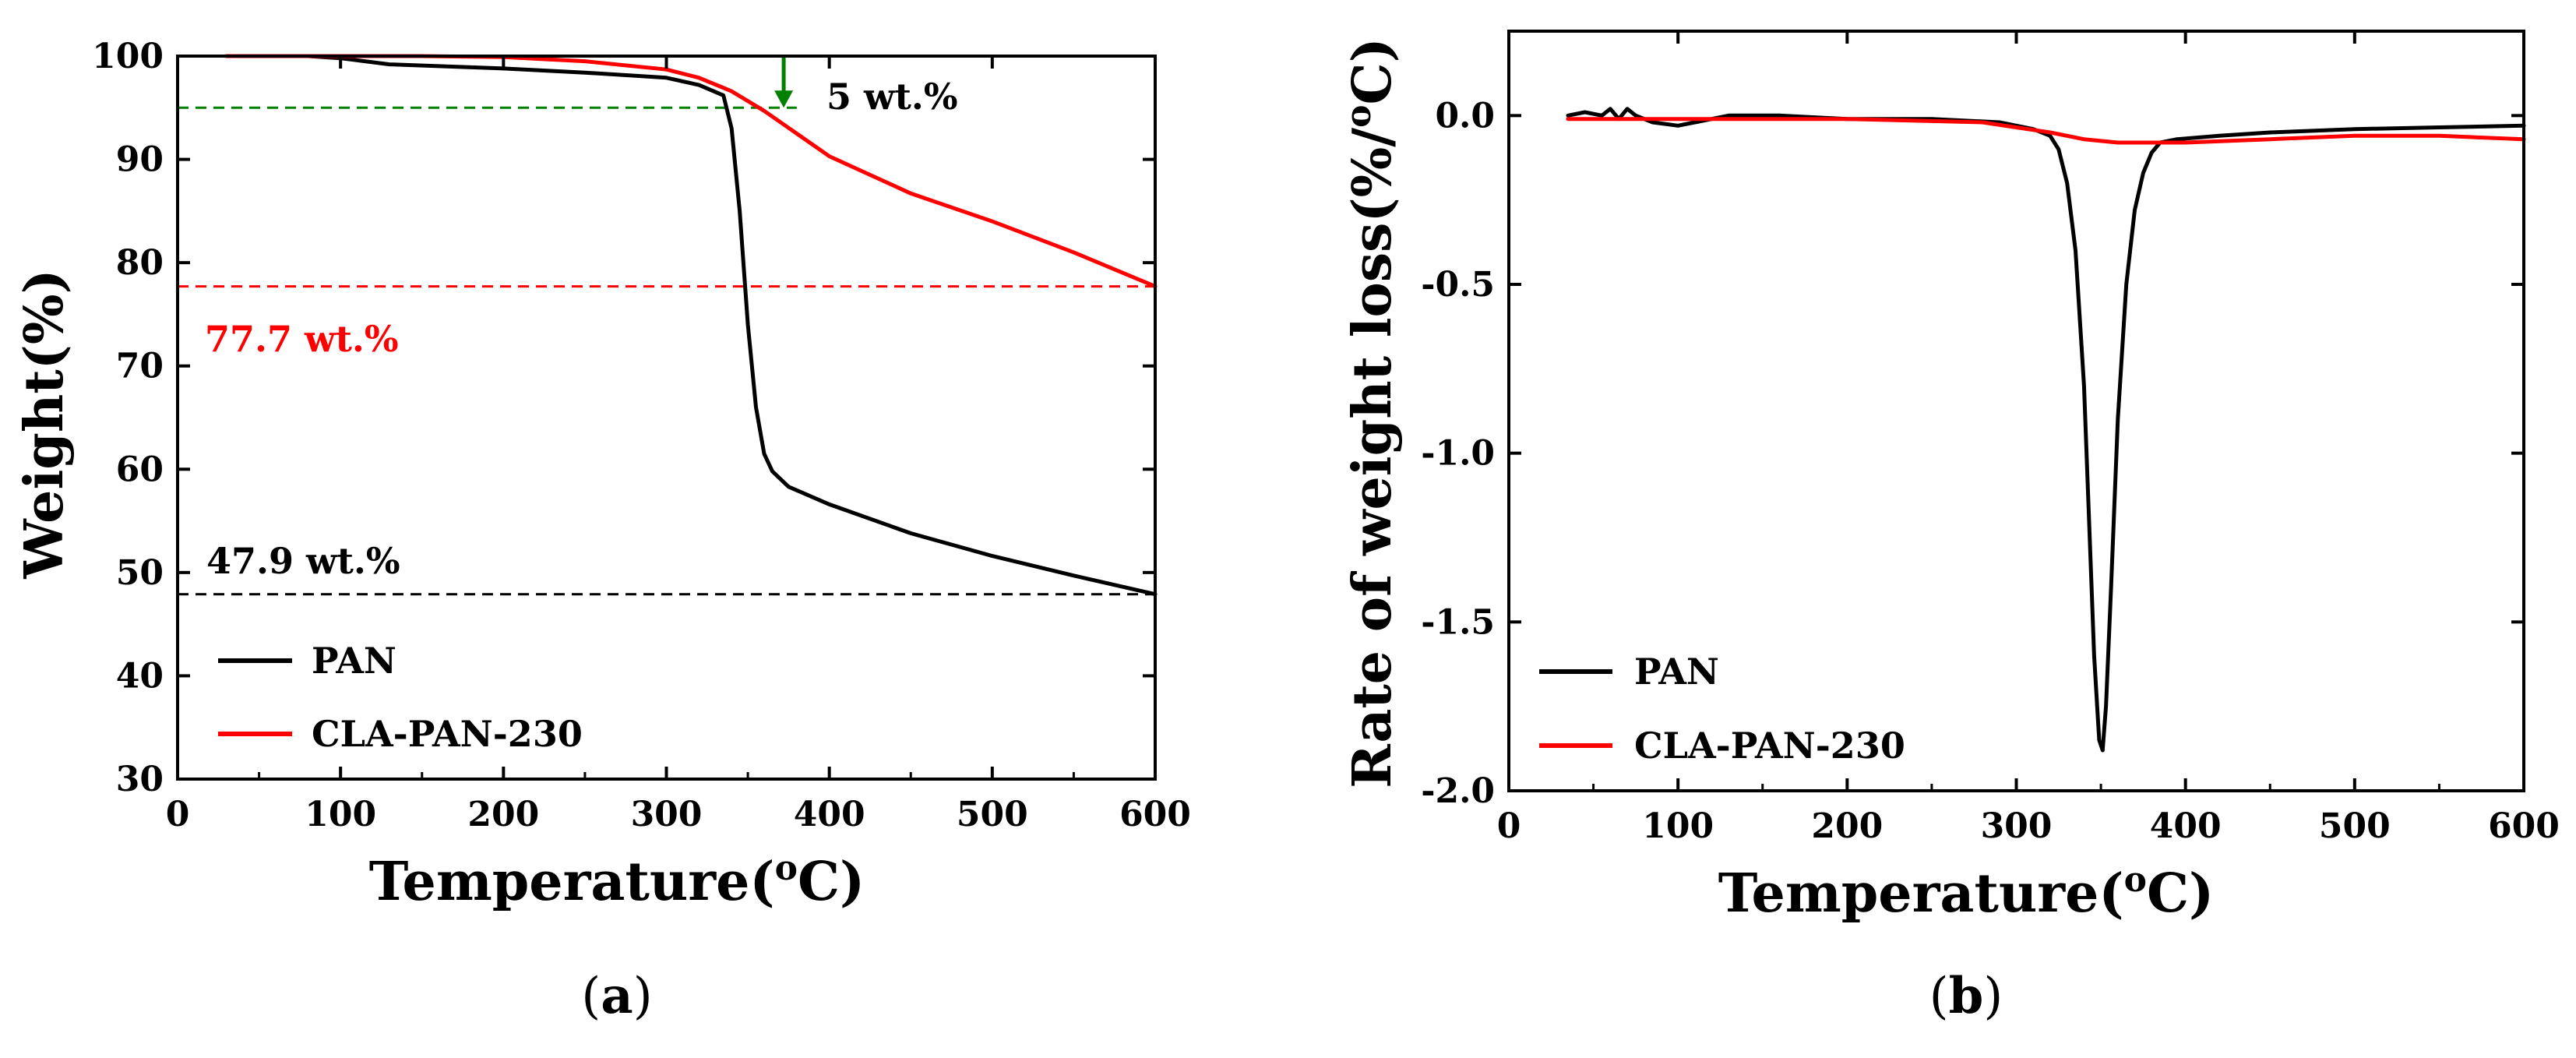 The image size is (2576, 1058). I want to click on y-tick-label-a-4: 70, so click(140, 367).